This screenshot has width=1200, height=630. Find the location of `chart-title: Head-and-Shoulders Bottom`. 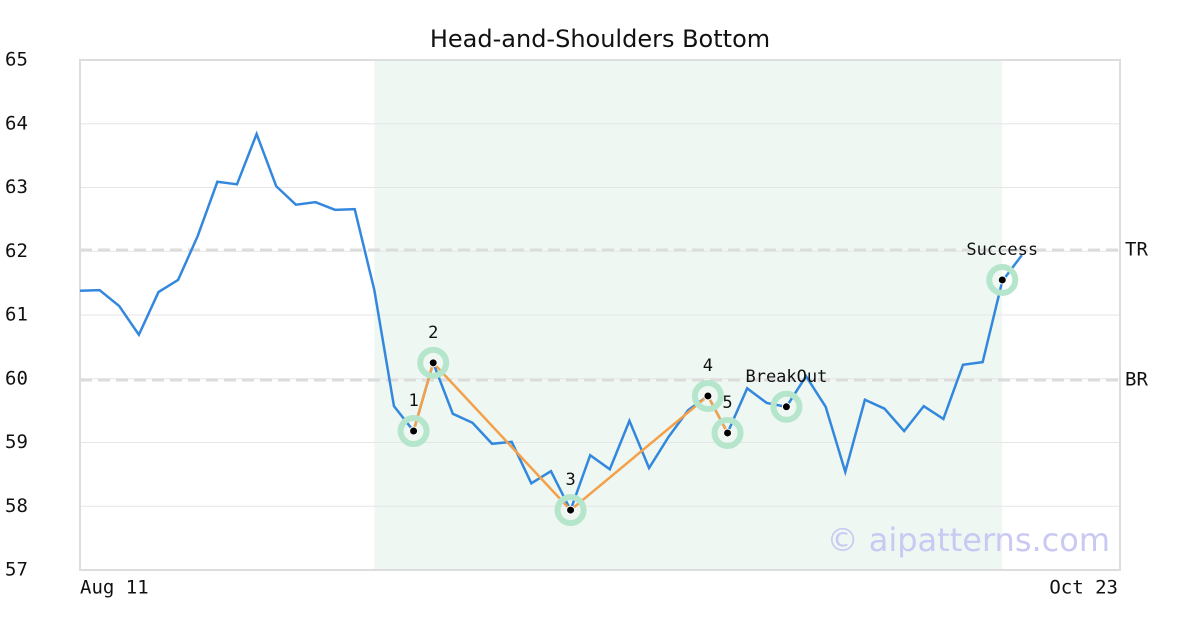

chart-title: Head-and-Shoulders Bottom is located at coordinates (600, 39).